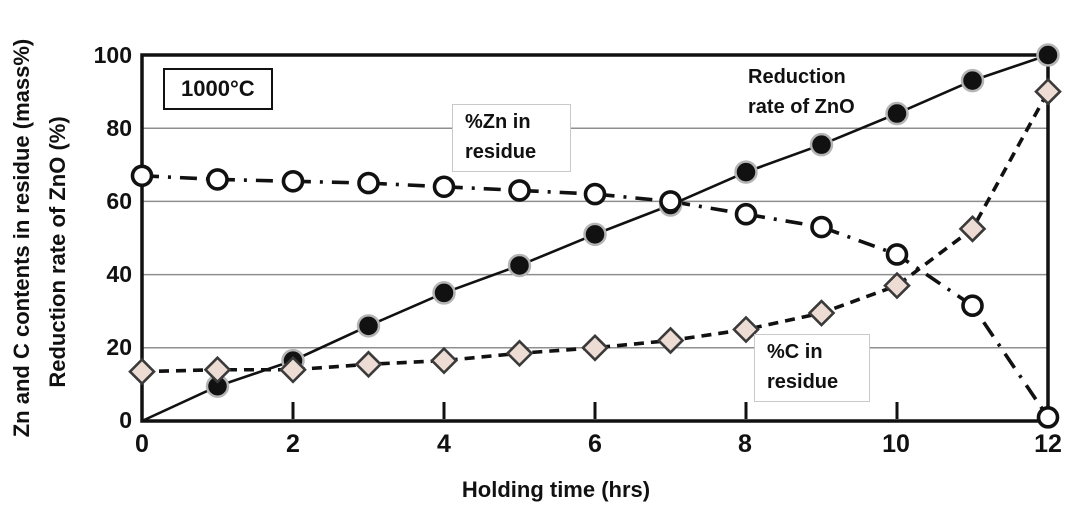  What do you see at coordinates (595, 444) in the screenshot?
I see `x-tick-6: 6` at bounding box center [595, 444].